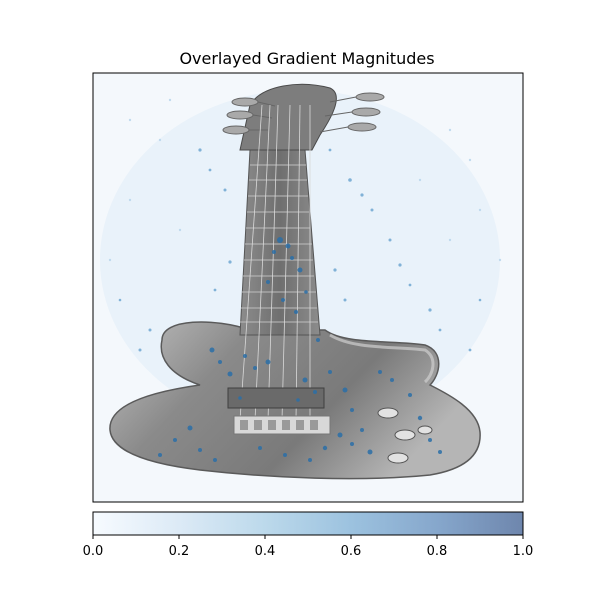 The height and width of the screenshot is (600, 600). Describe the element at coordinates (351, 551) in the screenshot. I see `colorbar-tick-label: 0.6` at that location.